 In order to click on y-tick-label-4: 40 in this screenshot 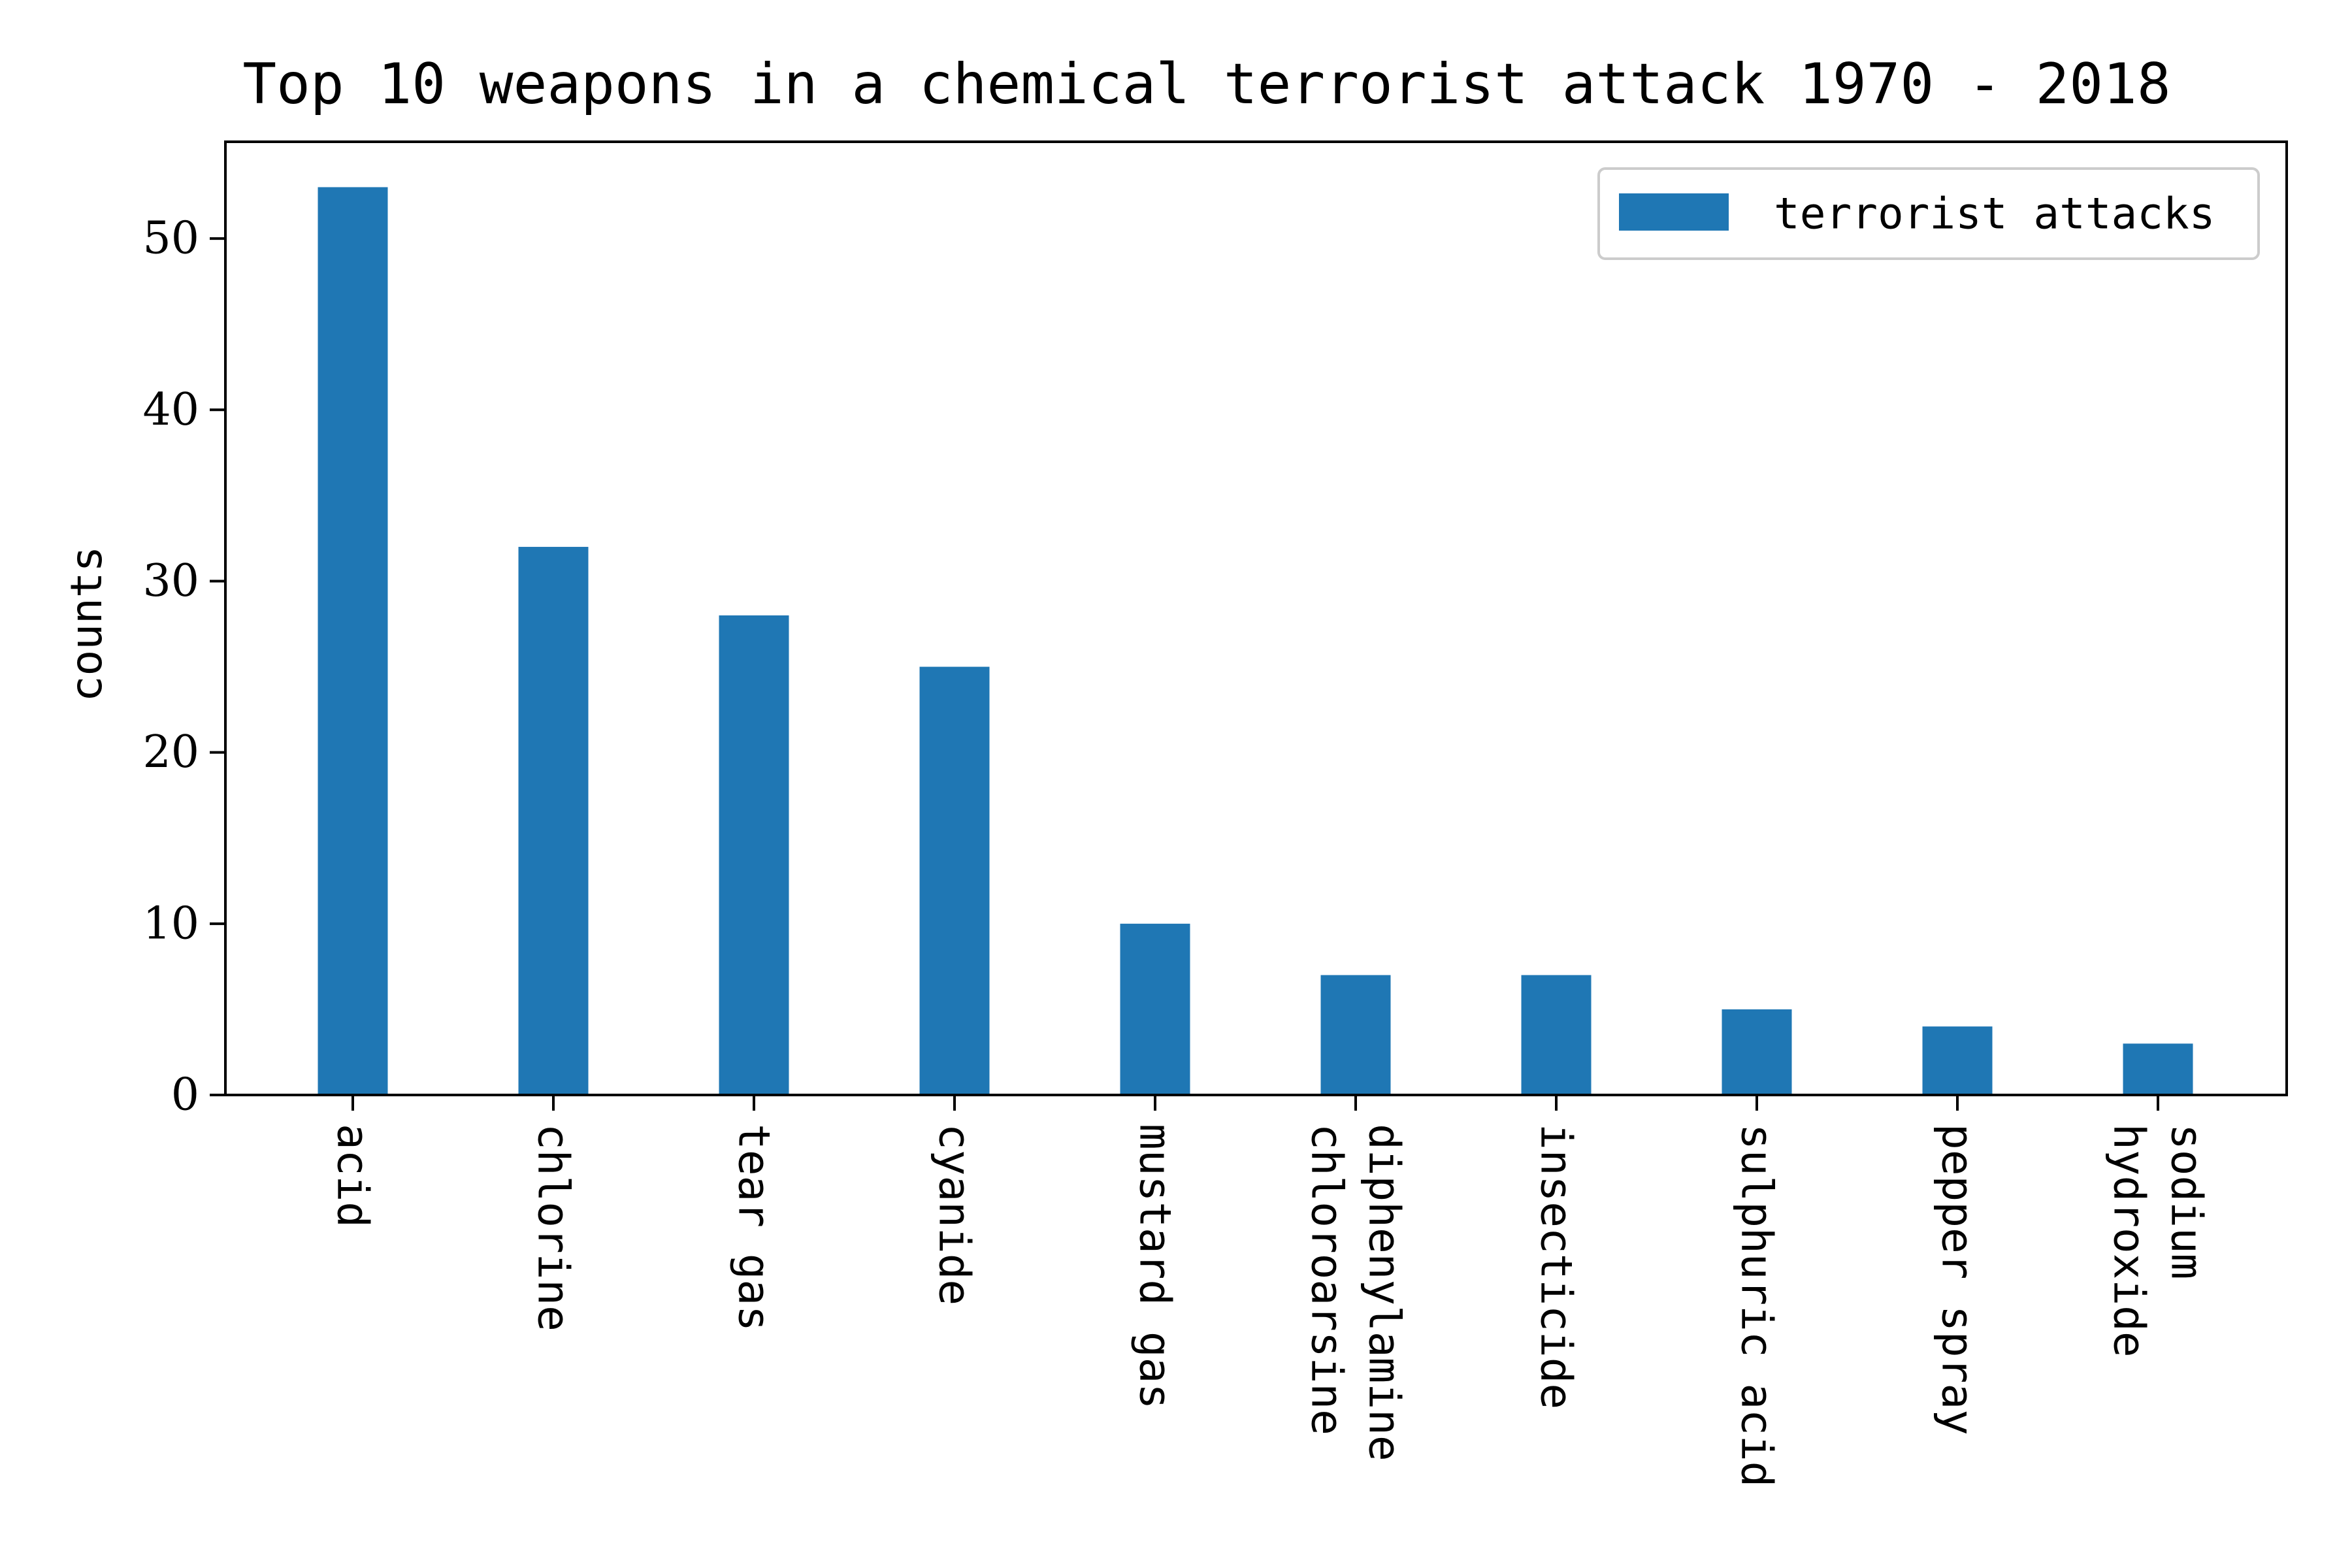, I will do `click(170, 410)`.